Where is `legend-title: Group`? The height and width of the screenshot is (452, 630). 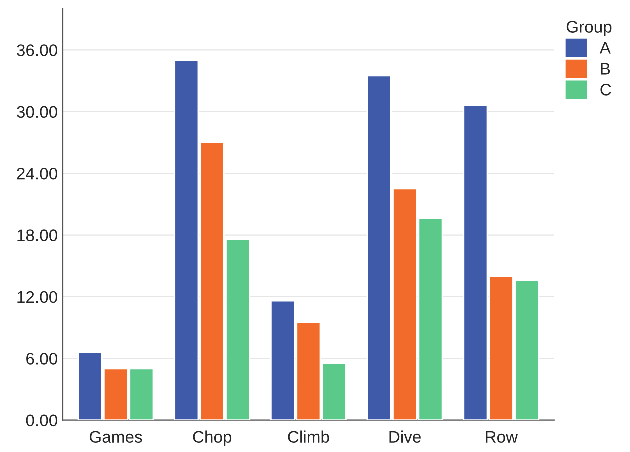
legend-title: Group is located at coordinates (589, 28).